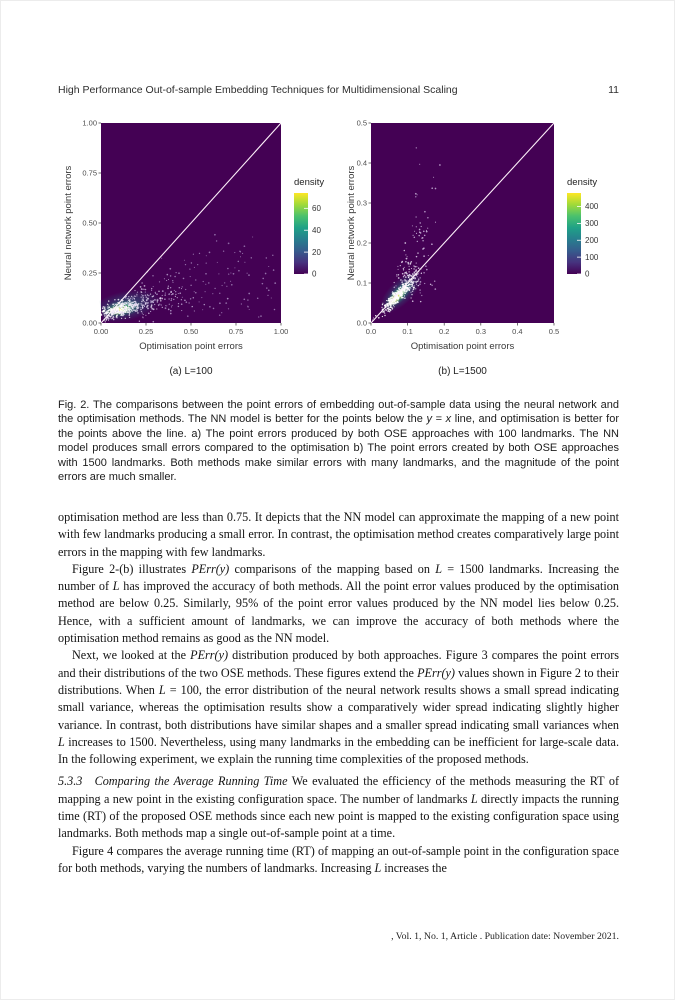 The image size is (675, 1000). Describe the element at coordinates (592, 206) in the screenshot. I see `colorbar-tick-label: 400` at that location.